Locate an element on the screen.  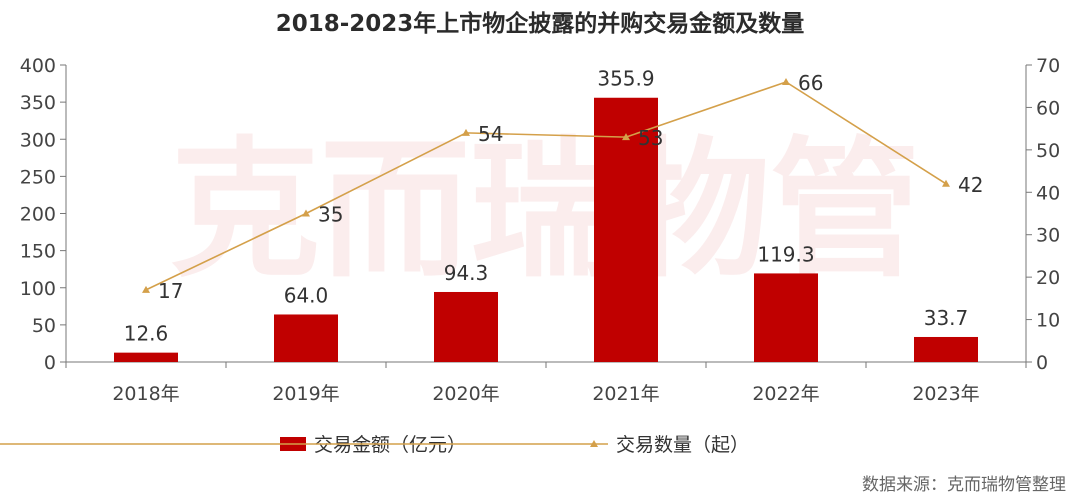
y-left-tick-label: 0 is located at coordinates (50, 363).